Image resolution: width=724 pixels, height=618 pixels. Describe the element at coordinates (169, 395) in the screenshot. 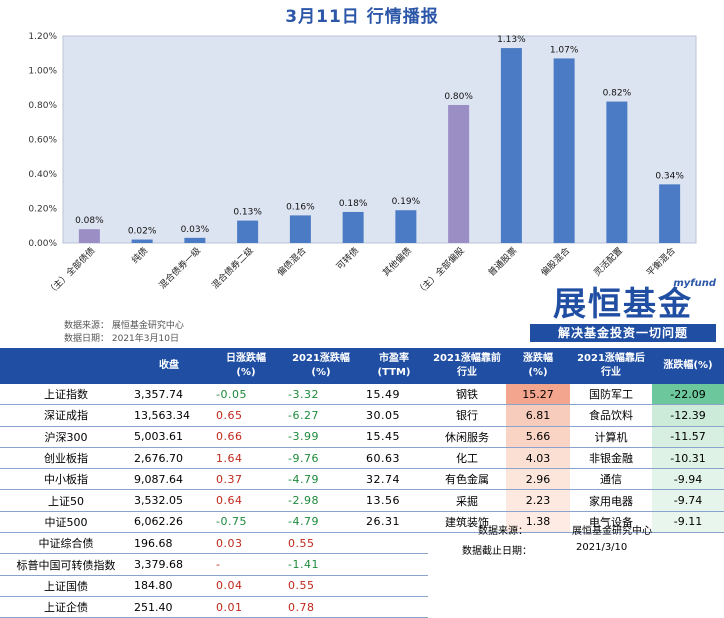

I see `index-close: 3,357.74` at that location.